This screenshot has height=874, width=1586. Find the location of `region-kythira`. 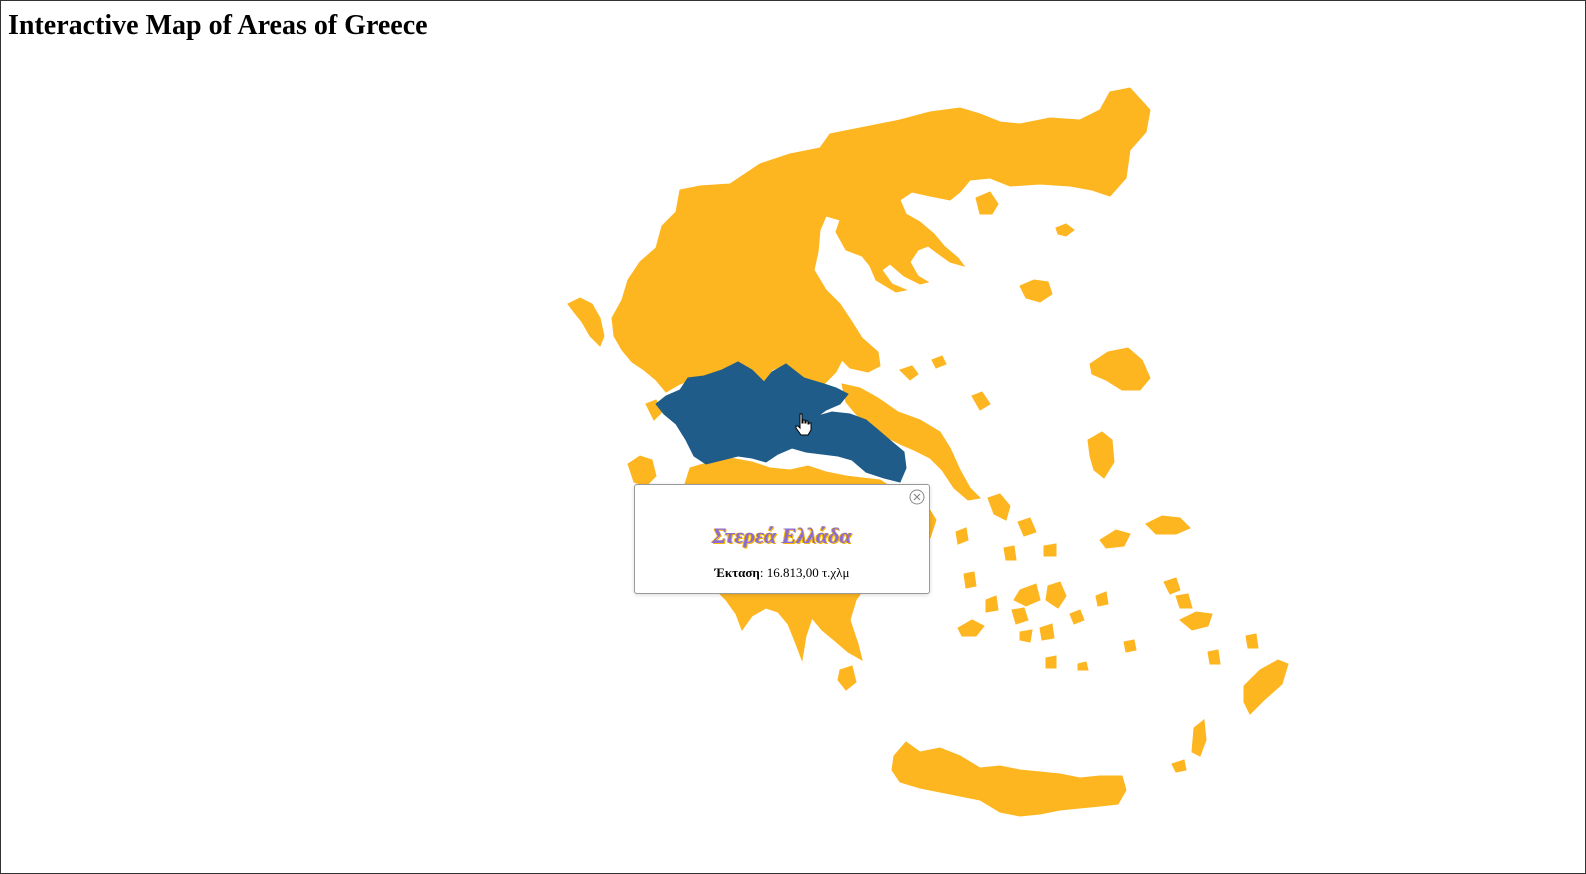

region-kythira is located at coordinates (847, 678).